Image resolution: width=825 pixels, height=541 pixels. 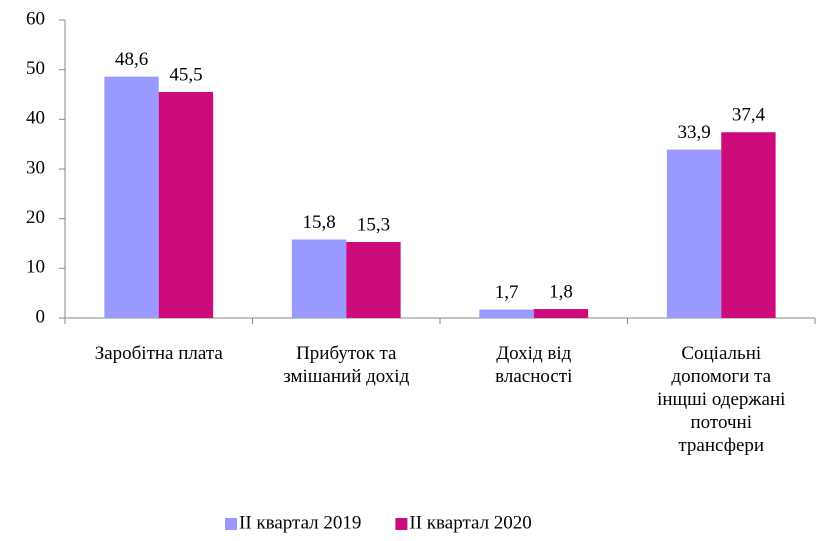 What do you see at coordinates (35, 217) in the screenshot?
I see `y-tick-label: 20` at bounding box center [35, 217].